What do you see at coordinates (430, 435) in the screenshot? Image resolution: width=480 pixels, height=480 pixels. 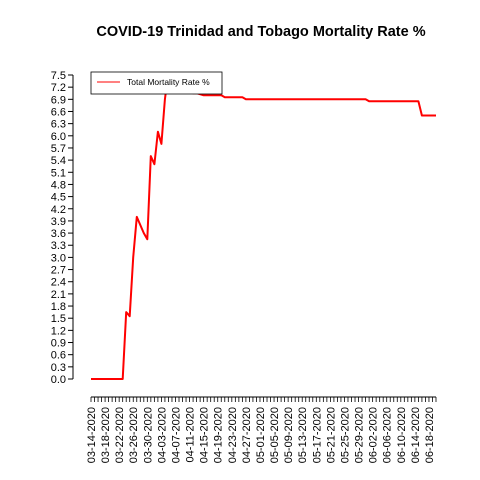 I see `x-tick-label: 06-18-2020` at bounding box center [430, 435].